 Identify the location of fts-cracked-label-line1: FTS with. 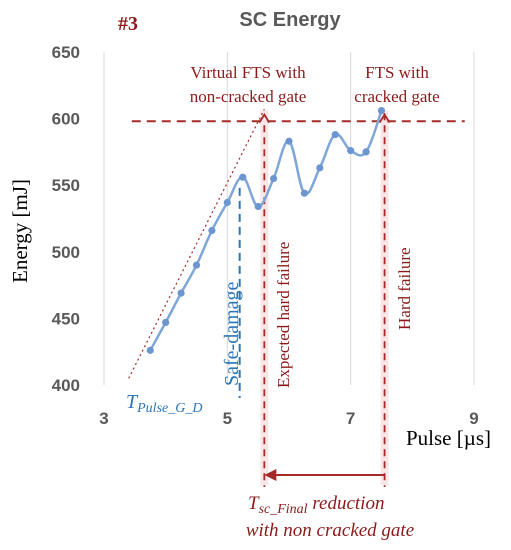
(397, 72).